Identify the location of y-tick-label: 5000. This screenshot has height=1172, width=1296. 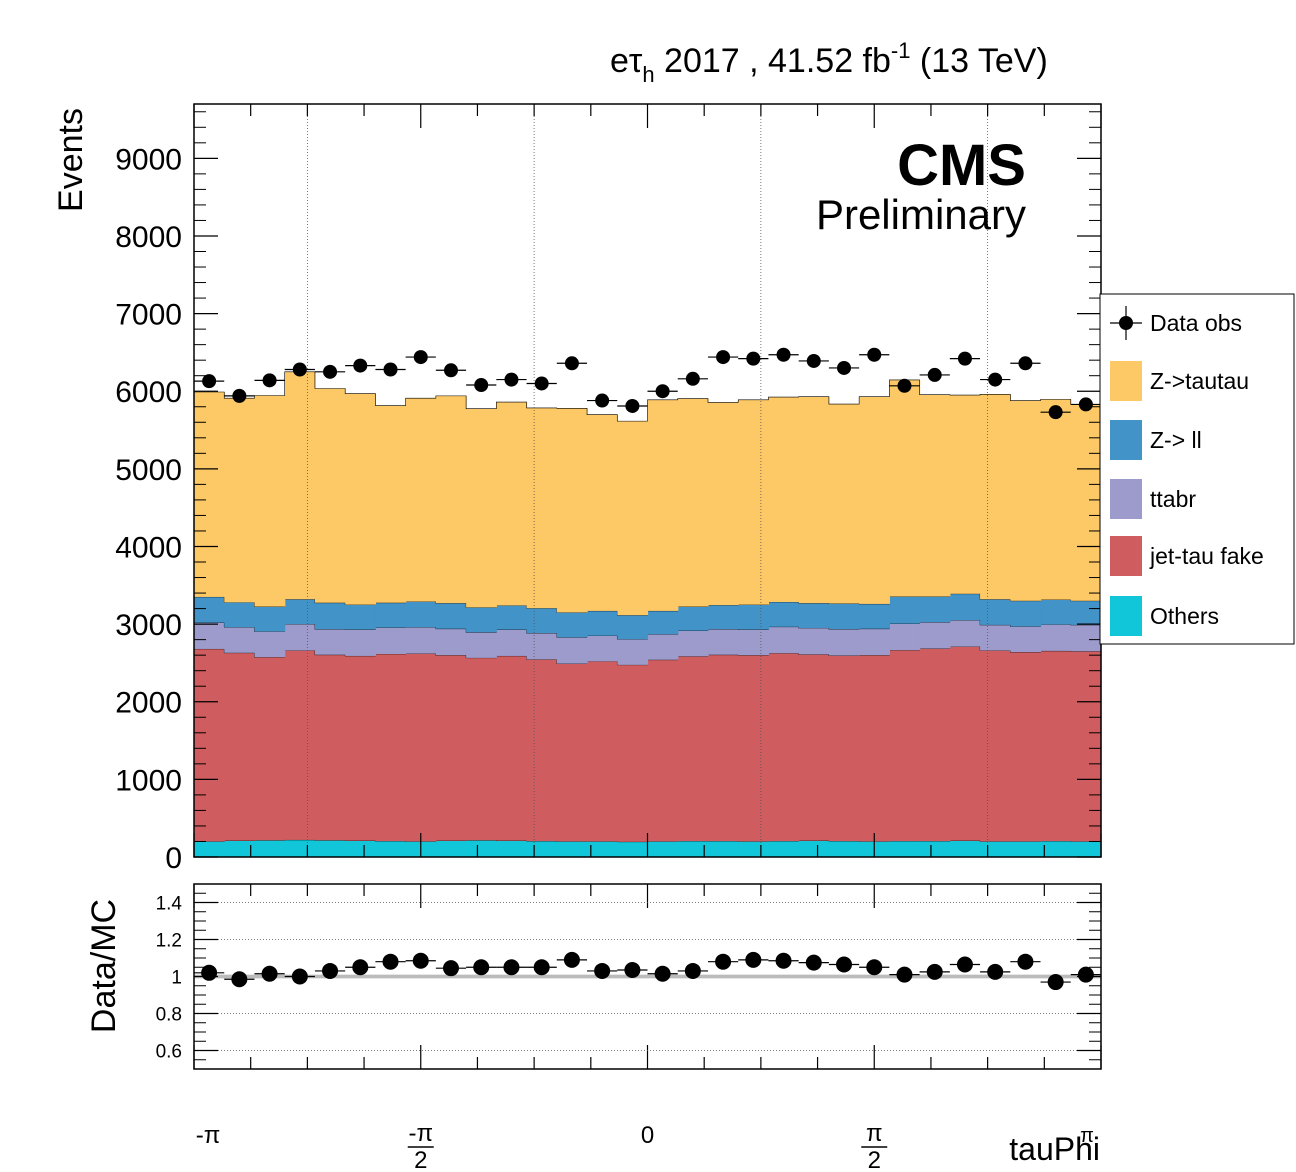
(148, 470).